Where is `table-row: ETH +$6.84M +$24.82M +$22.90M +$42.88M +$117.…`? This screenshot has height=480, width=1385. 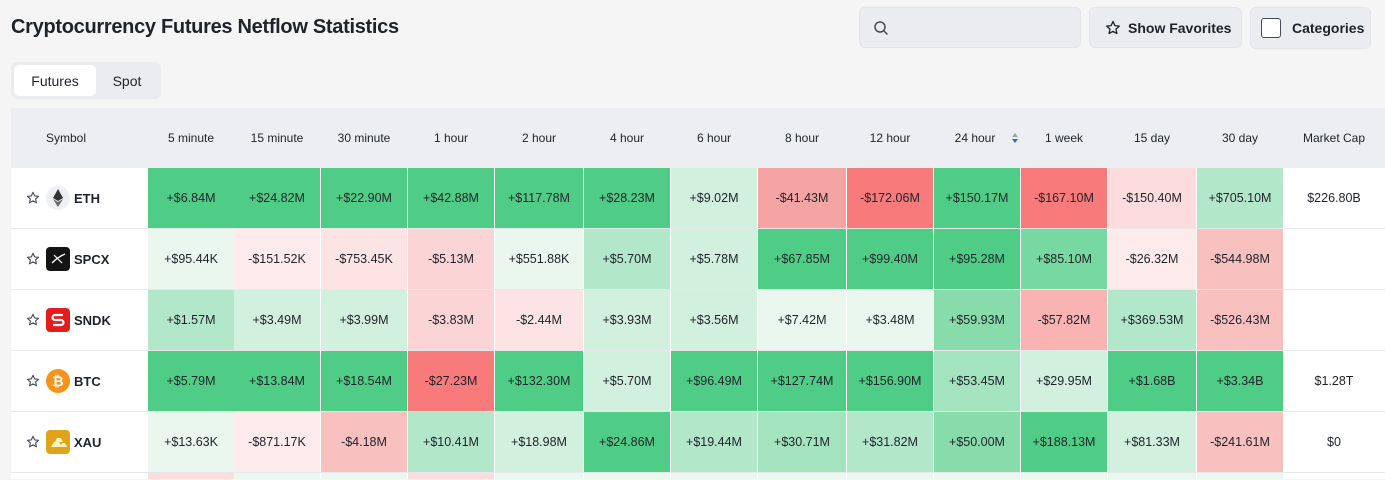
table-row: ETH +$6.84M +$24.82M +$22.90M +$42.88M +$117.… is located at coordinates (698, 198).